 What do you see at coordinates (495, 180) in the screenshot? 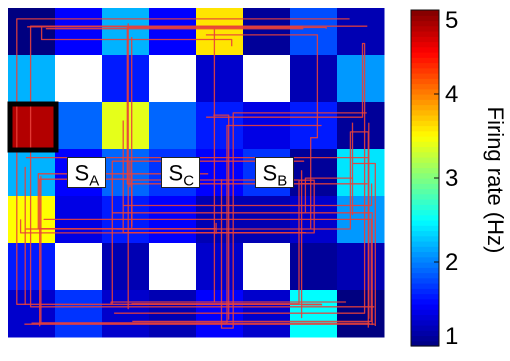
I see `colorbar-label: Firing rate (Hz)` at bounding box center [495, 180].